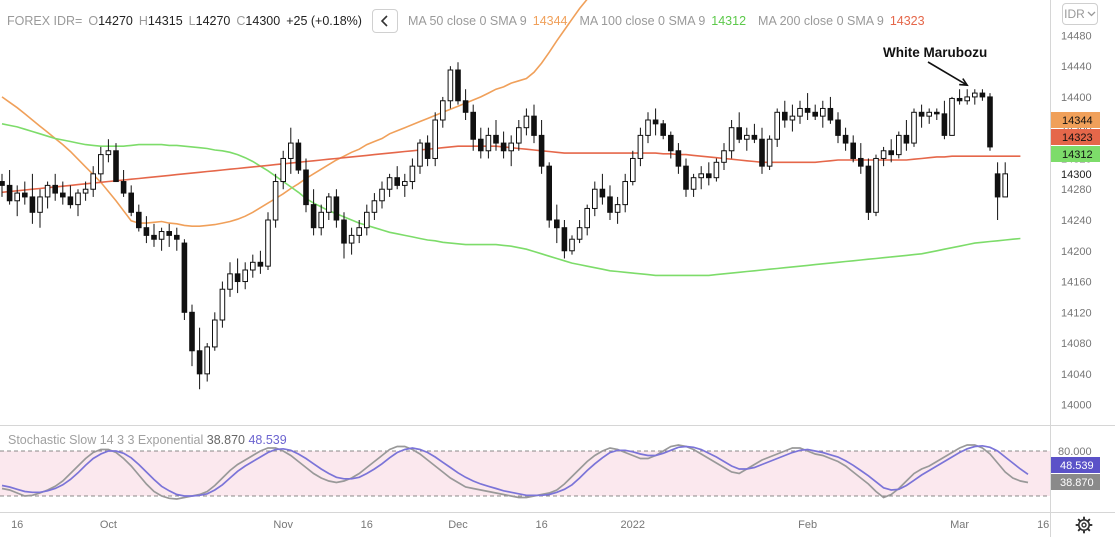 This screenshot has height=537, width=1115. What do you see at coordinates (108, 525) in the screenshot?
I see `time-tick-label: Oct` at bounding box center [108, 525].